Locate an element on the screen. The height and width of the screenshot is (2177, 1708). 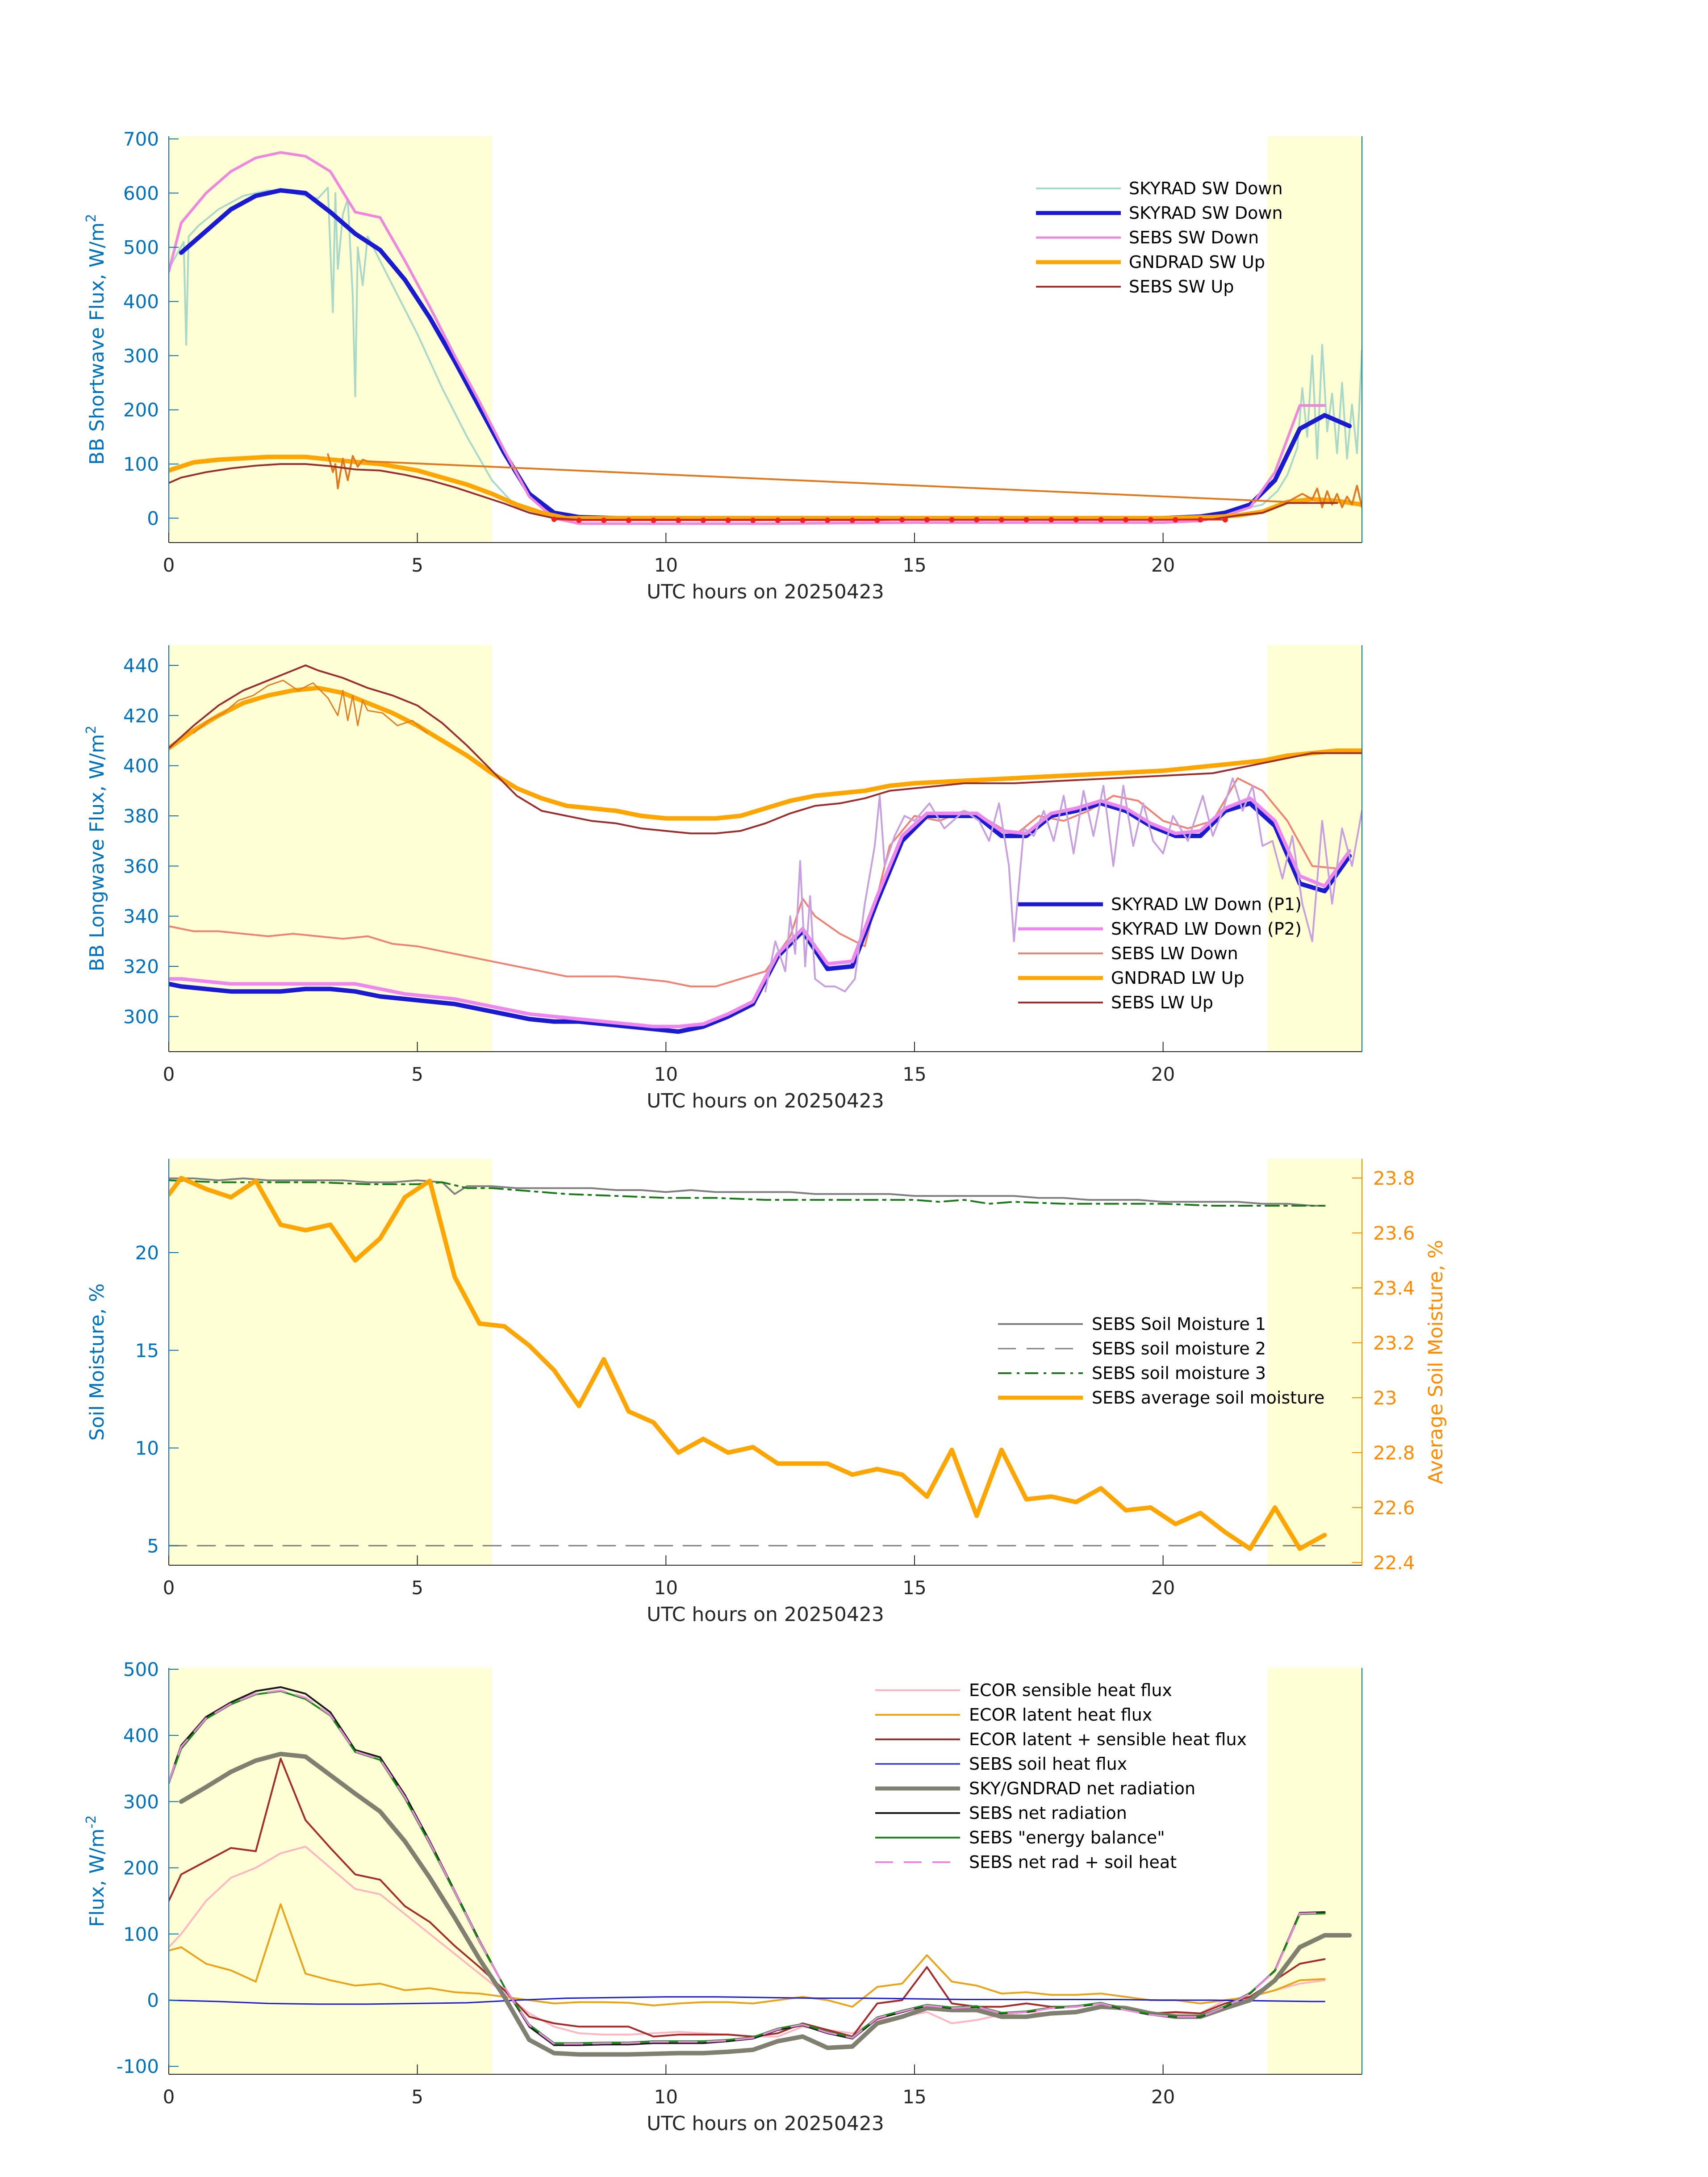
y-tick-label: 10 is located at coordinates (147, 1448).